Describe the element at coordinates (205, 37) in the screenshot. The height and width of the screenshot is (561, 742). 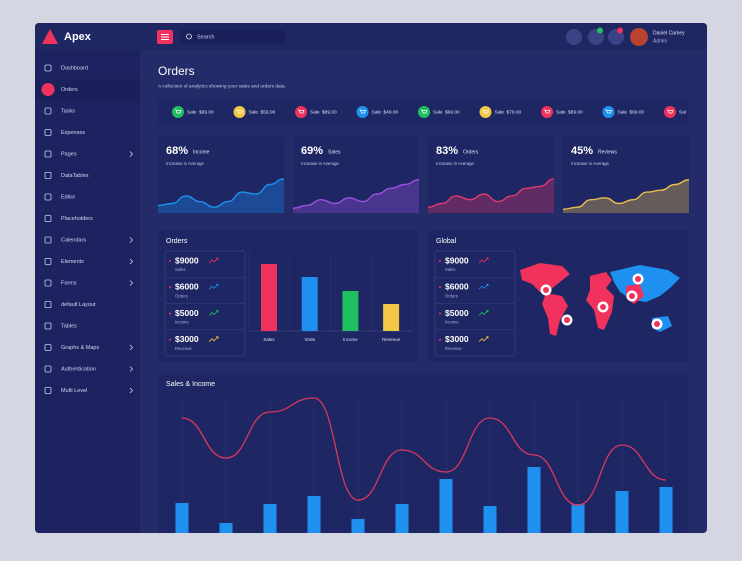
I see `search-placeholder: Search` at that location.